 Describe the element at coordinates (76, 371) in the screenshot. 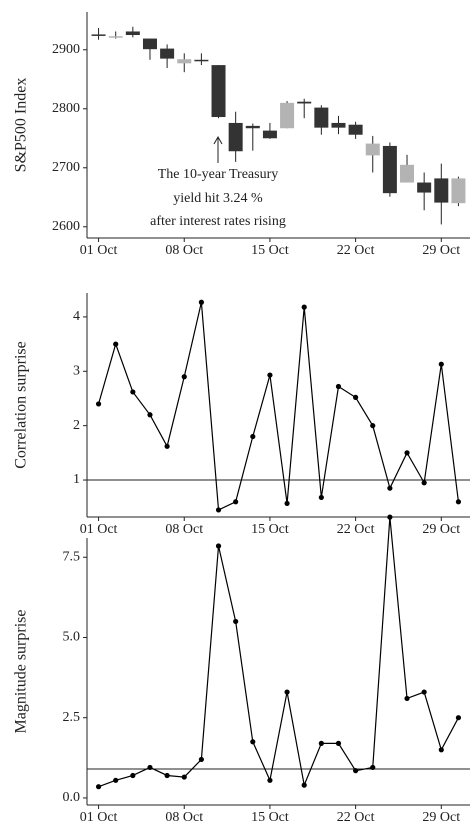

I see `y-tick-label: 3` at that location.